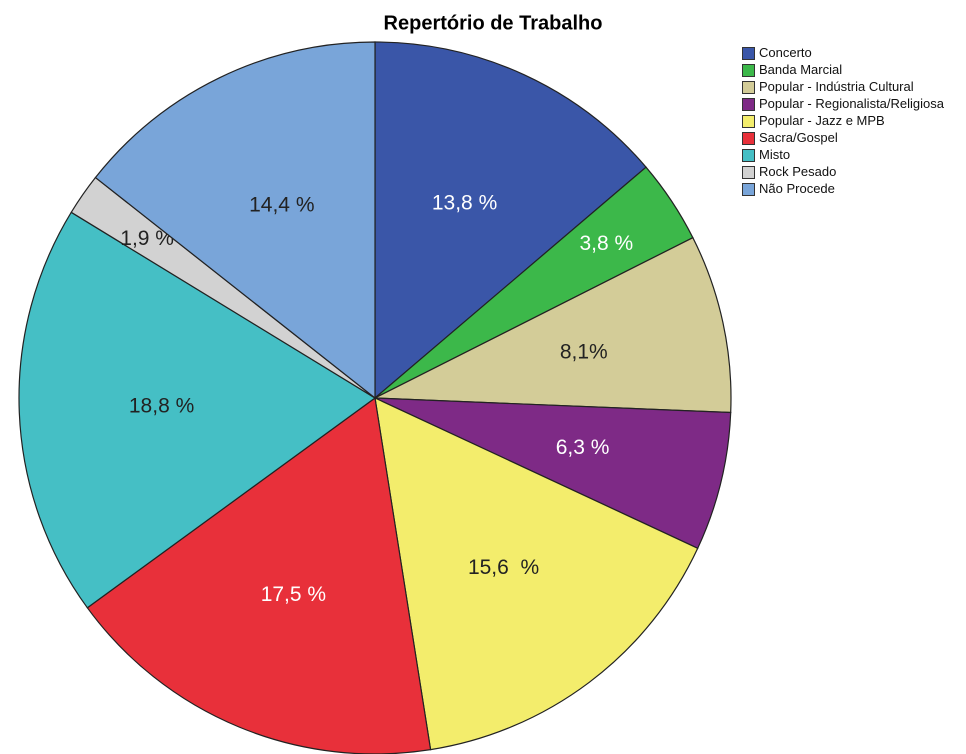 The height and width of the screenshot is (754, 966). What do you see at coordinates (853, 155) in the screenshot?
I see `legend-item: Misto` at bounding box center [853, 155].